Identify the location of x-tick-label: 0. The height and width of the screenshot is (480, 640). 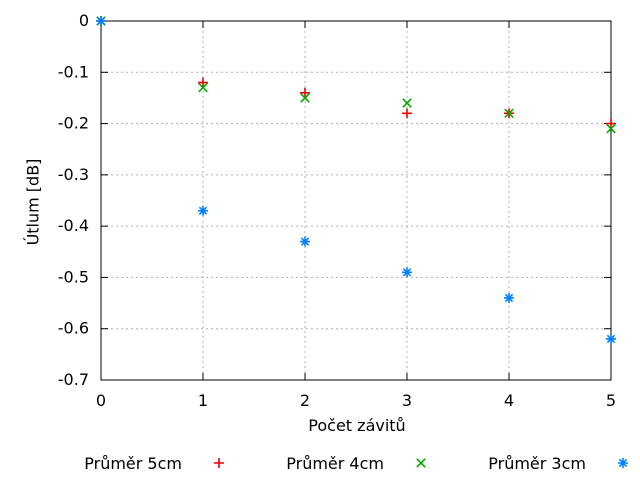
(101, 400).